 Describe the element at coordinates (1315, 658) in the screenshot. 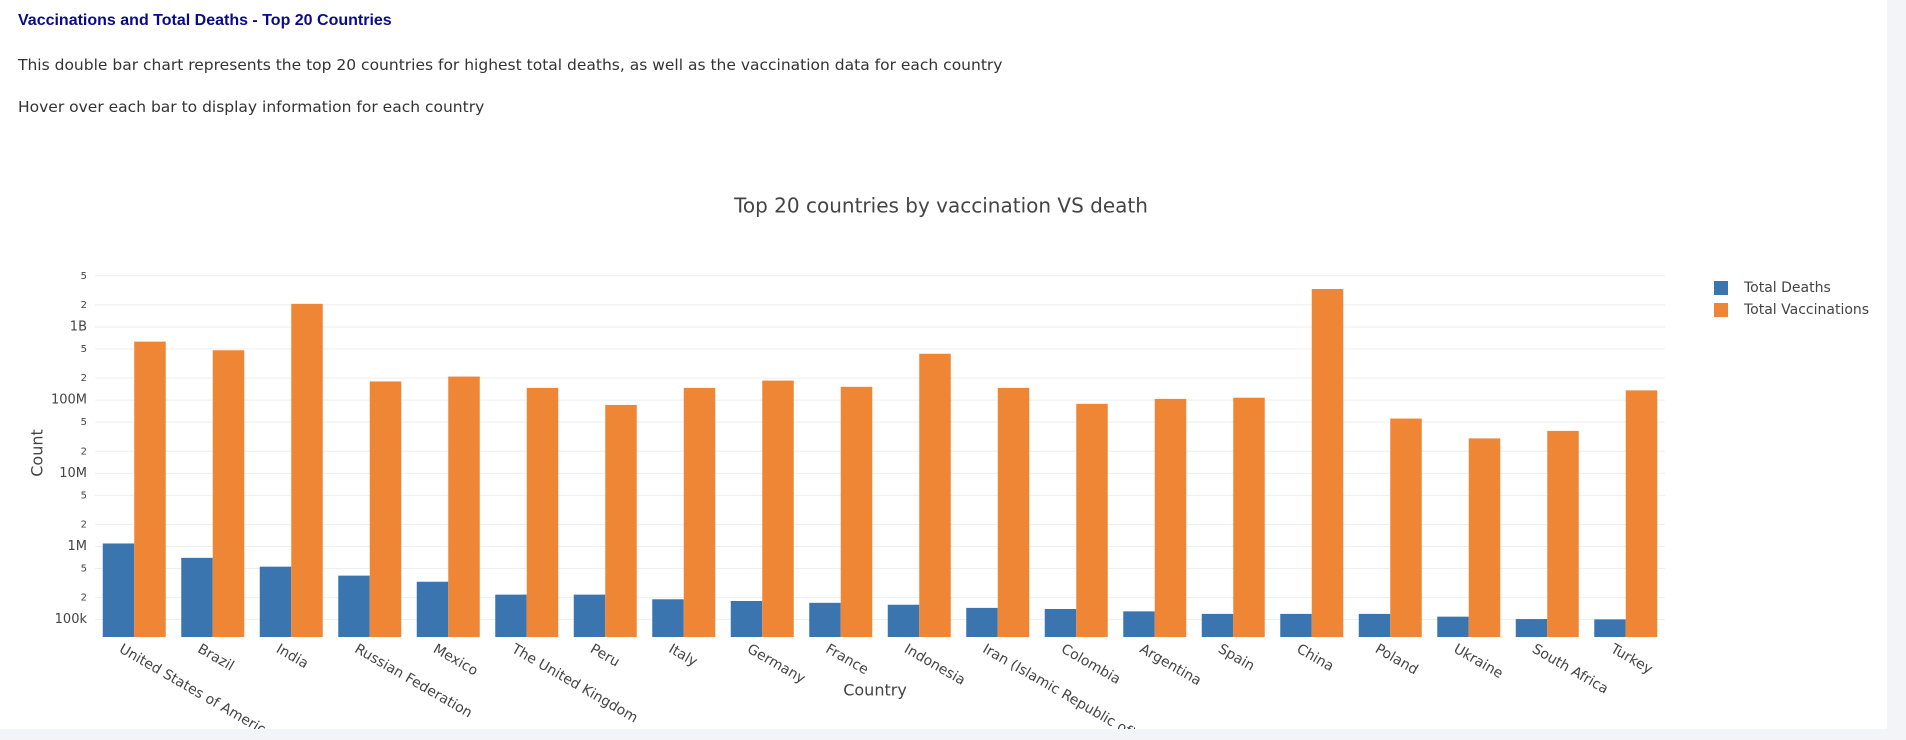

I see `x-tick-label: China` at that location.